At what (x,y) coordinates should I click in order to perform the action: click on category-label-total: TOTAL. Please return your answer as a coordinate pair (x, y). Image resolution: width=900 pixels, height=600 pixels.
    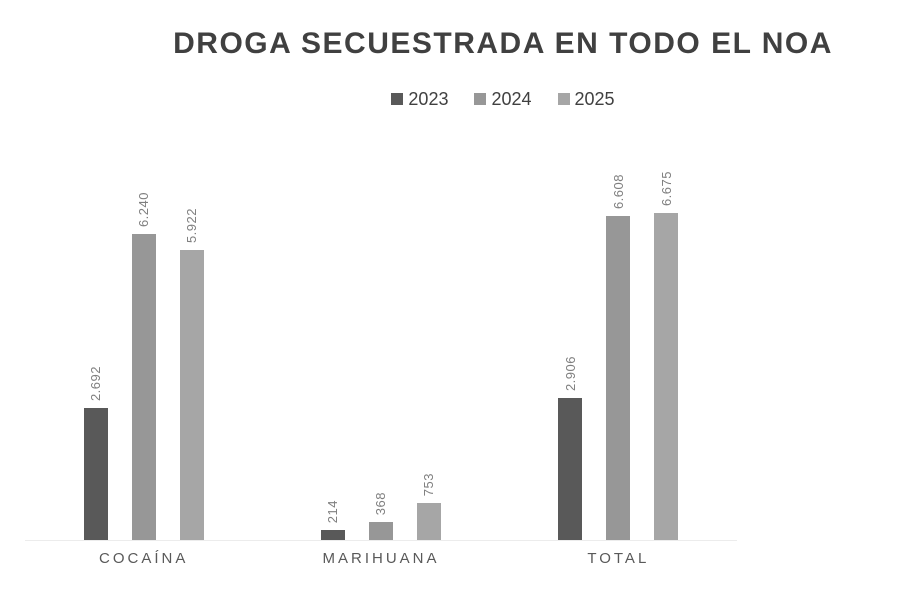
    Looking at the image, I should click on (618, 558).